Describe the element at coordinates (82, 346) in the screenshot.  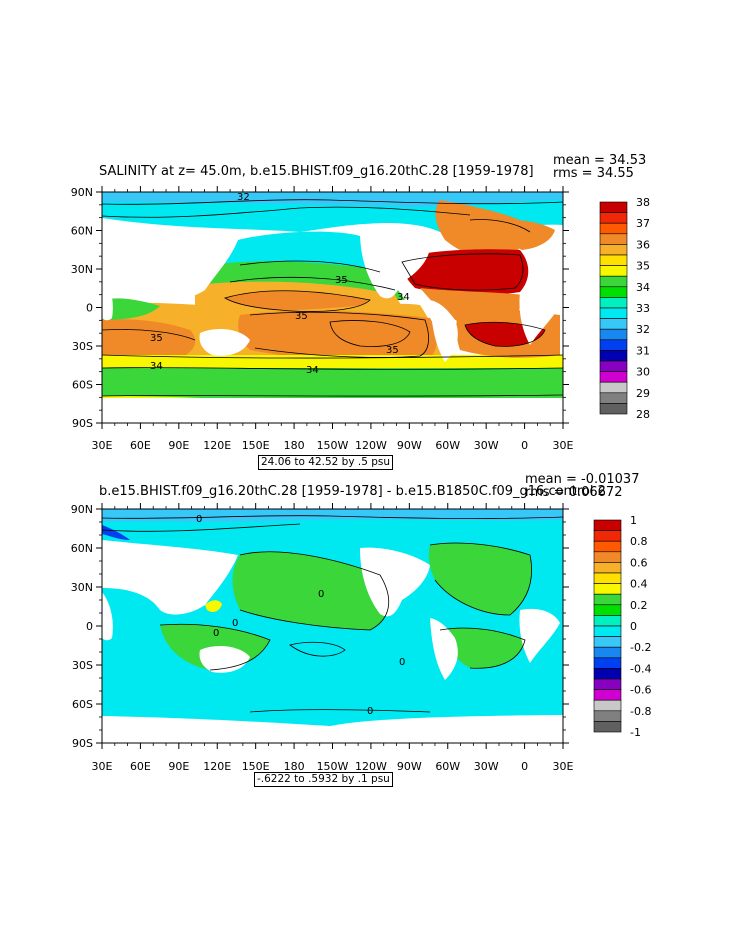
I see `lat-tick-label: 30S` at that location.